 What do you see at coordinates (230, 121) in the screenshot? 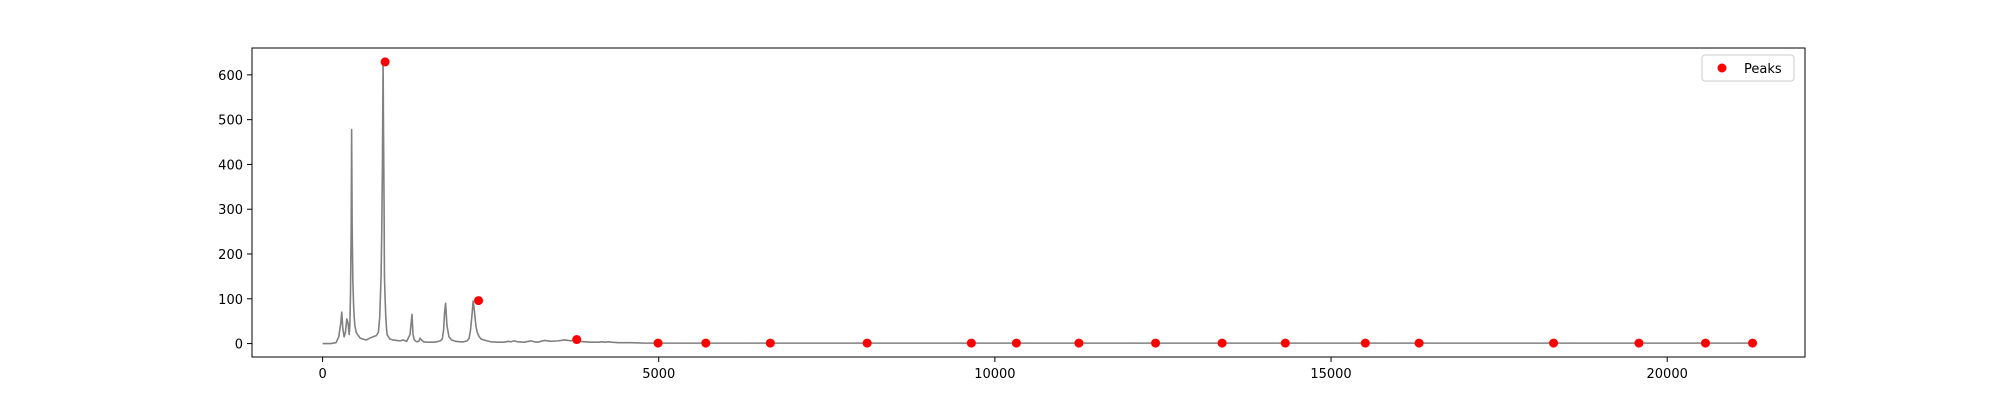
I see `y-tick-label: 500` at bounding box center [230, 121].